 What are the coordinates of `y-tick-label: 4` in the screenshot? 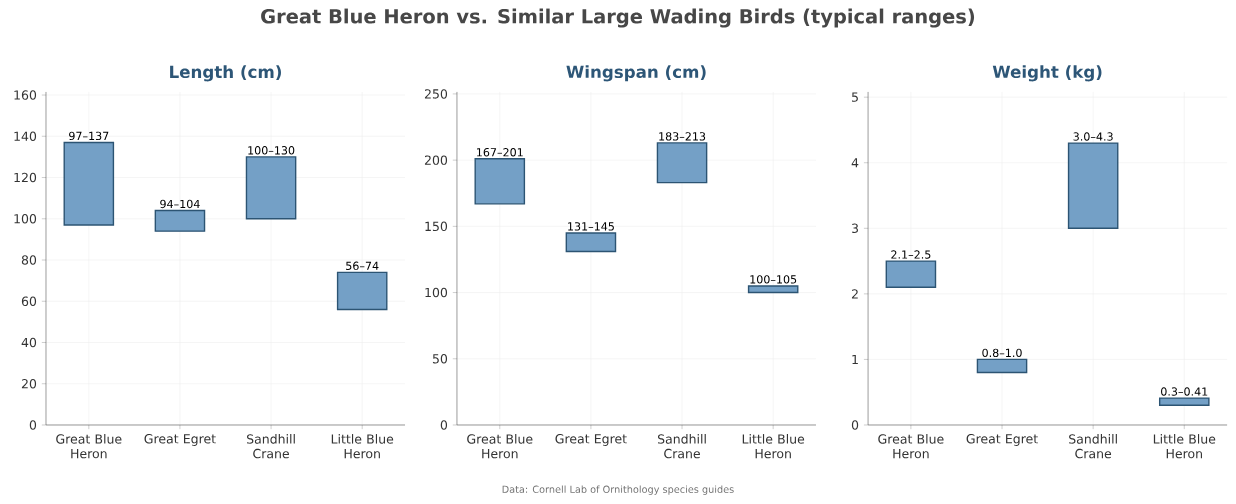 It's located at (855, 163).